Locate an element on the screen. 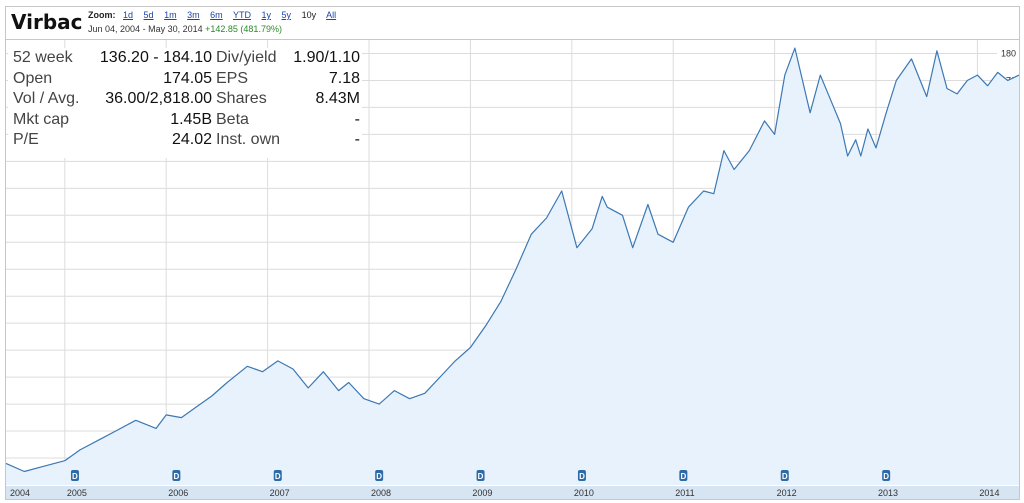 The height and width of the screenshot is (503, 1024). zoom-10y-selected: 10y is located at coordinates (309, 15).